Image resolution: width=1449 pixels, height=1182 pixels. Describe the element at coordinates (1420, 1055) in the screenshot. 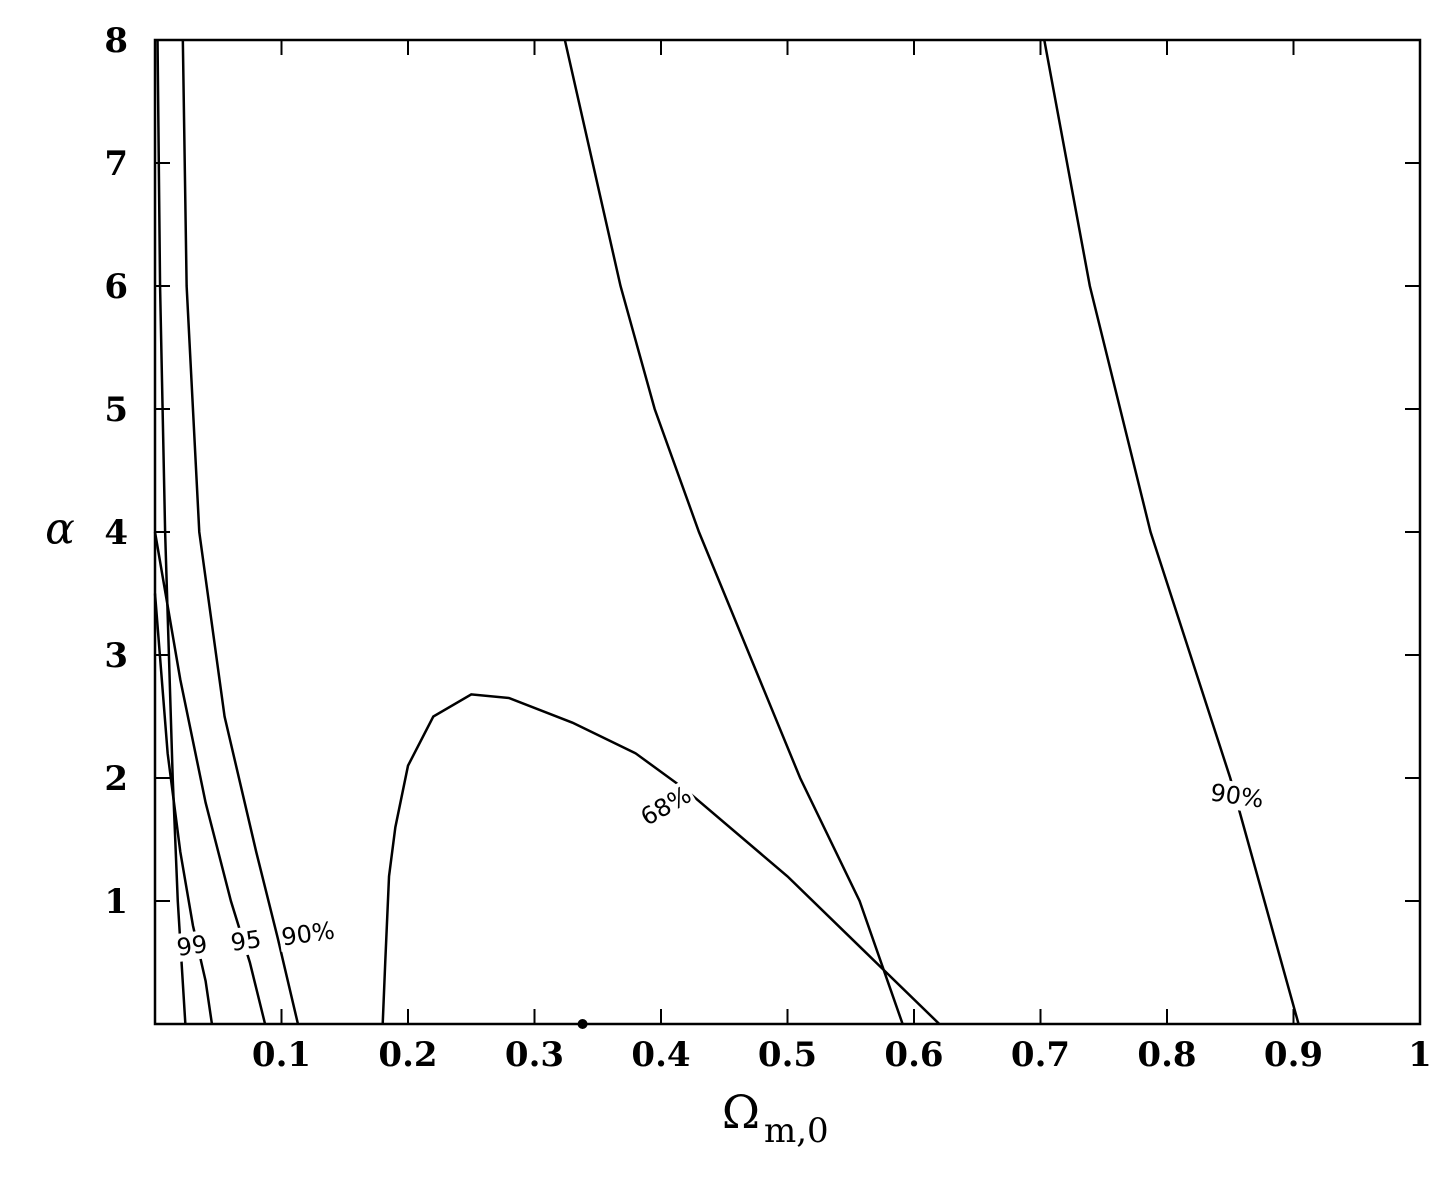

I see `x-tick-label: 1` at that location.